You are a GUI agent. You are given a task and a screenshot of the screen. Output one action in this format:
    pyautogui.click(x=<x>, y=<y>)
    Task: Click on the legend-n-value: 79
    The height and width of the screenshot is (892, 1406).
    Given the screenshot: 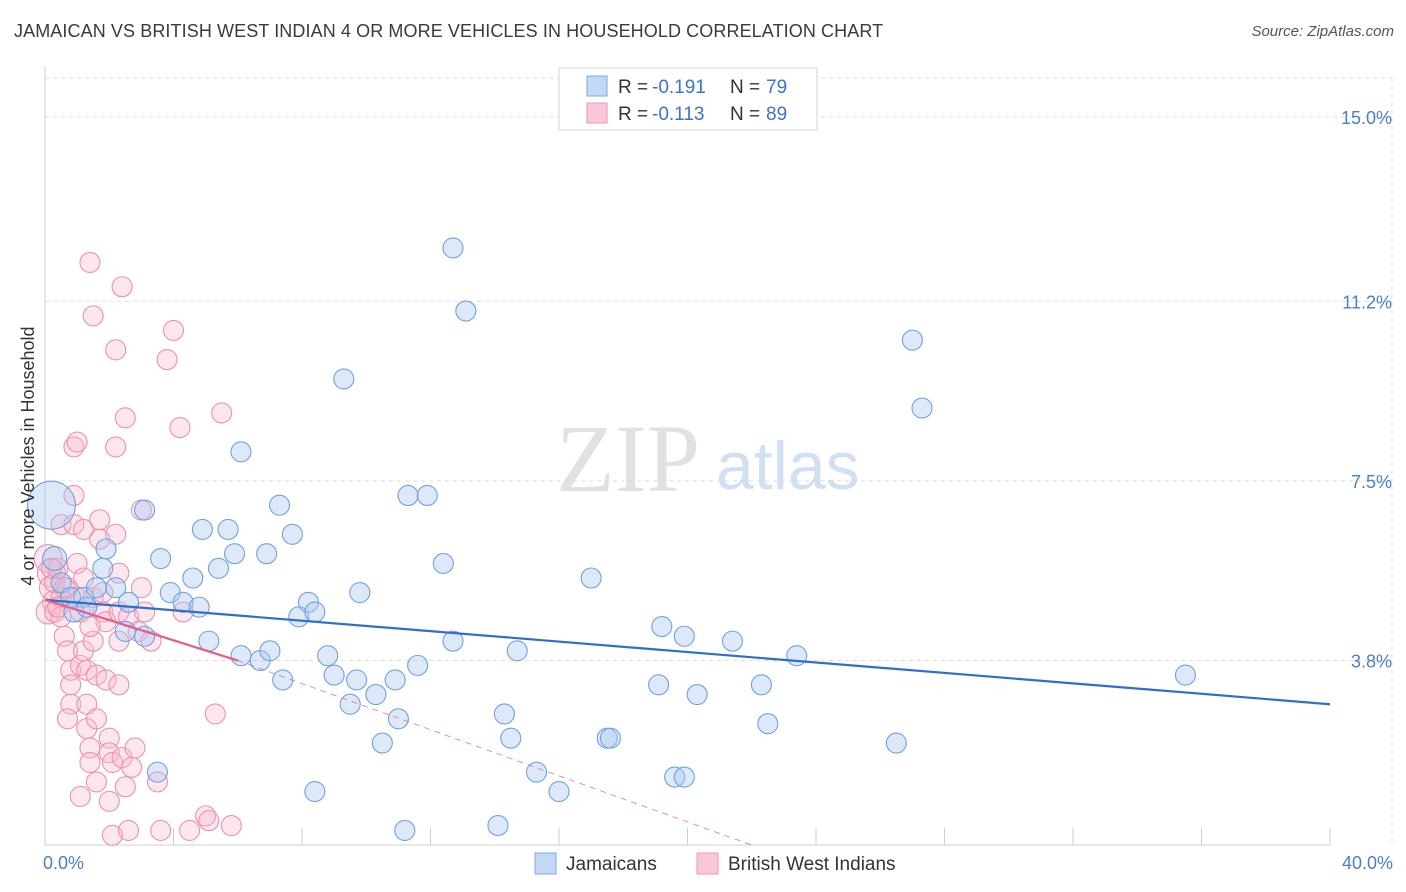 What is the action you would take?
    pyautogui.click(x=776, y=87)
    